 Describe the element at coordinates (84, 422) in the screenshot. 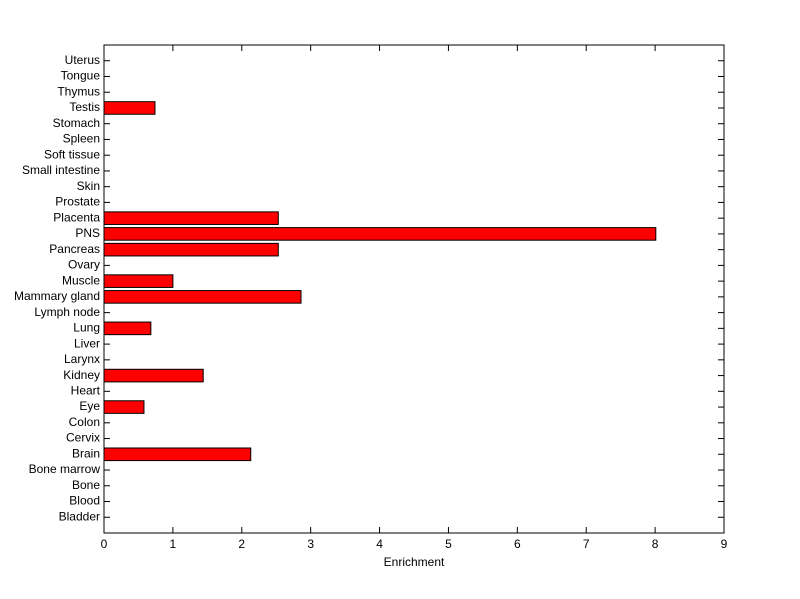

I see `y-tick-label: Colon` at that location.